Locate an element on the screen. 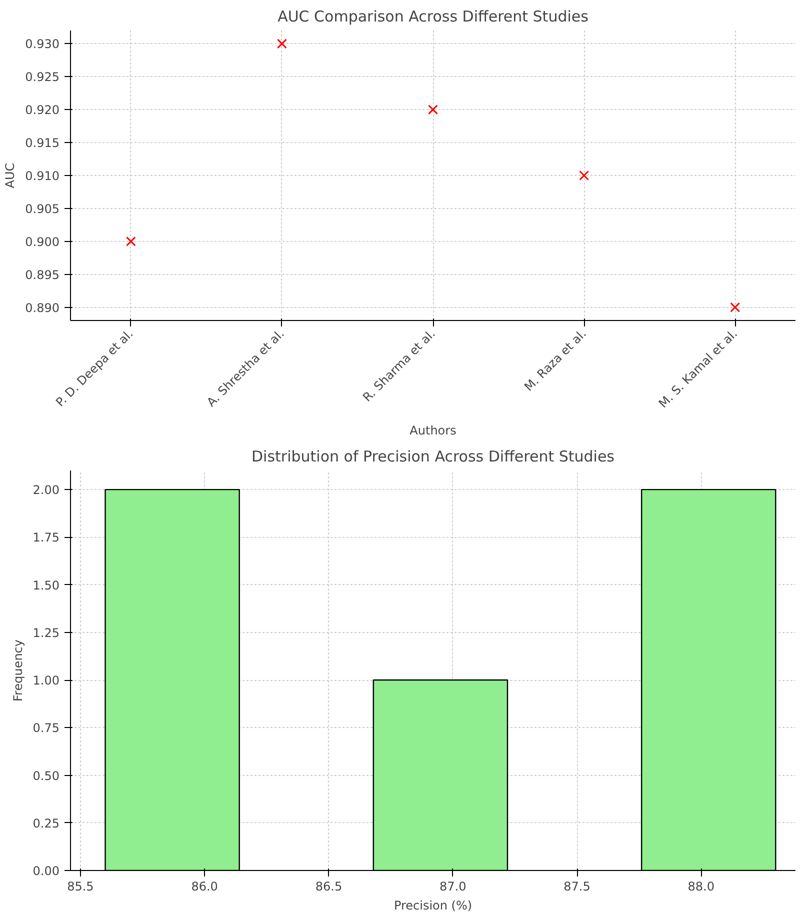 This screenshot has width=803, height=919. x-tick-label: 85.5 is located at coordinates (80, 887).